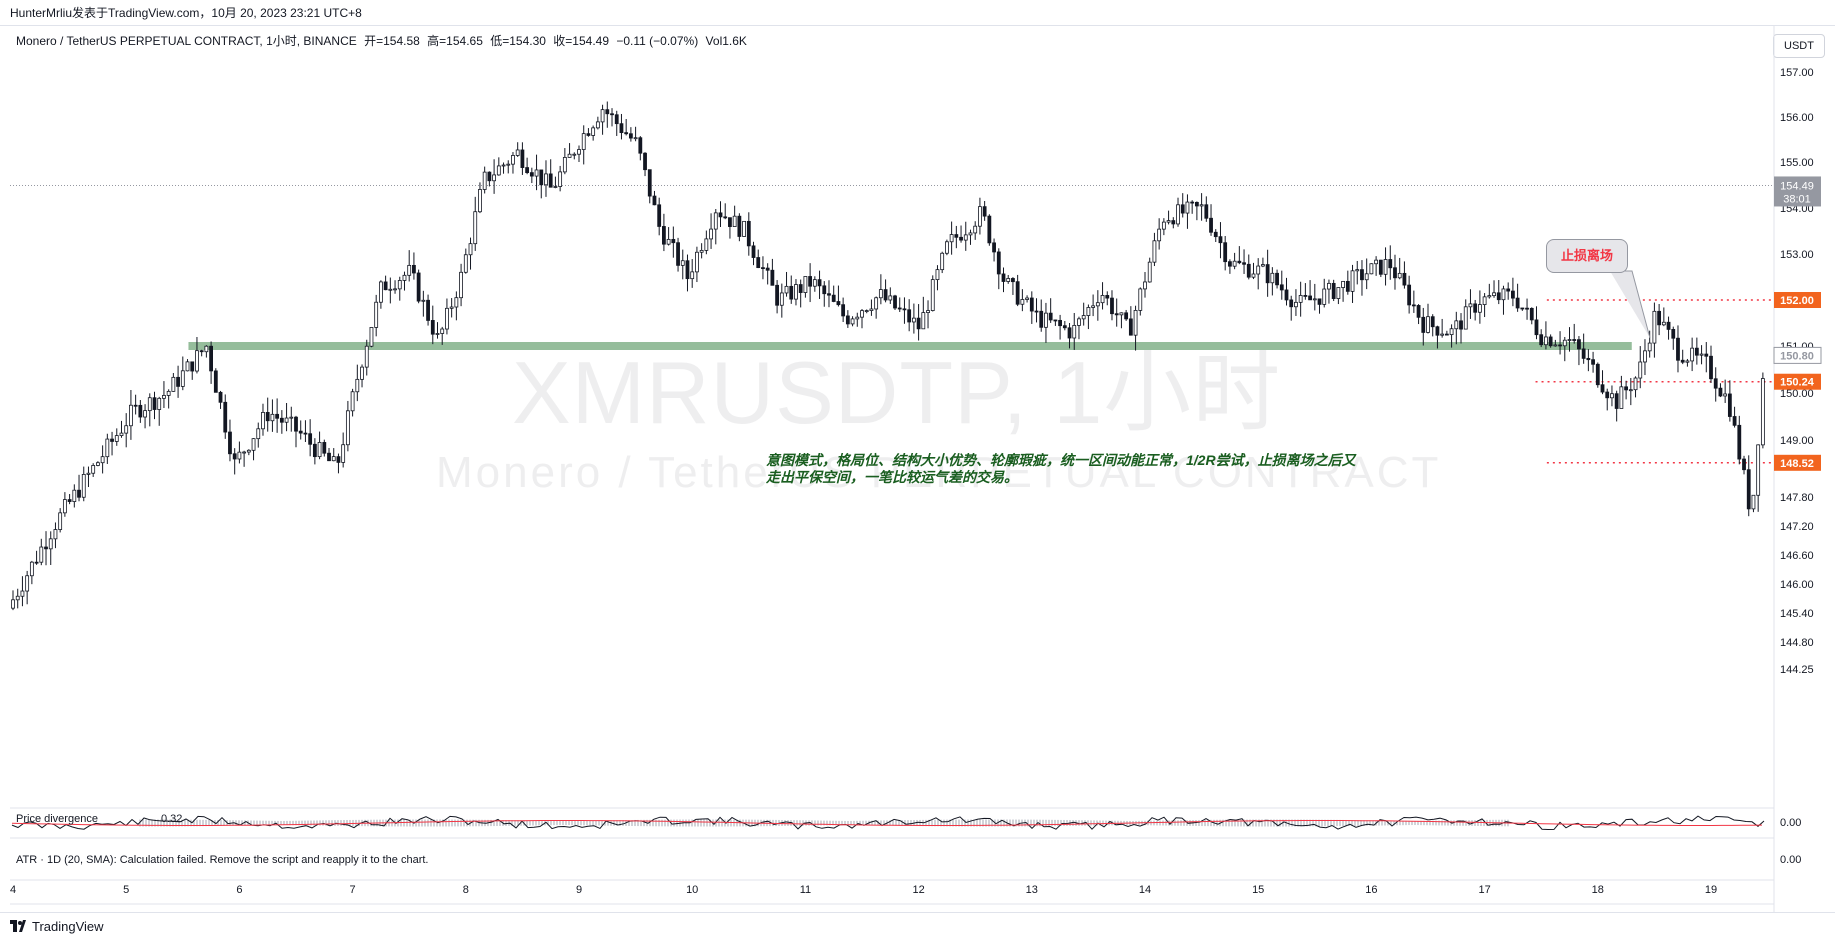  What do you see at coordinates (353, 890) in the screenshot?
I see `time-tick-label: 7` at bounding box center [353, 890].